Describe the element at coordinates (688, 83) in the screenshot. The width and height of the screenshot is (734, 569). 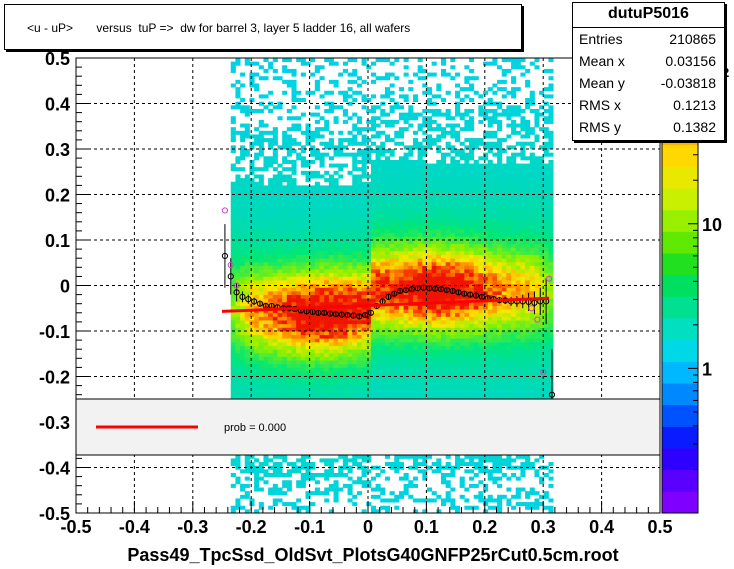
I see `stat-value: -0.03818` at that location.